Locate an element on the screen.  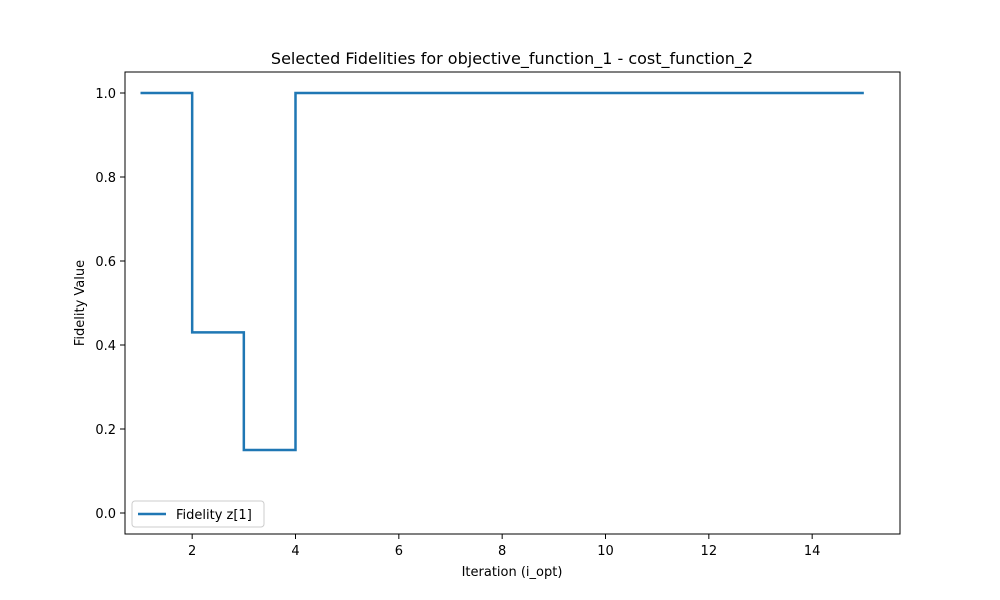
x-axis-ticks: 2 4 6 8 10 12 14 is located at coordinates (504, 546).